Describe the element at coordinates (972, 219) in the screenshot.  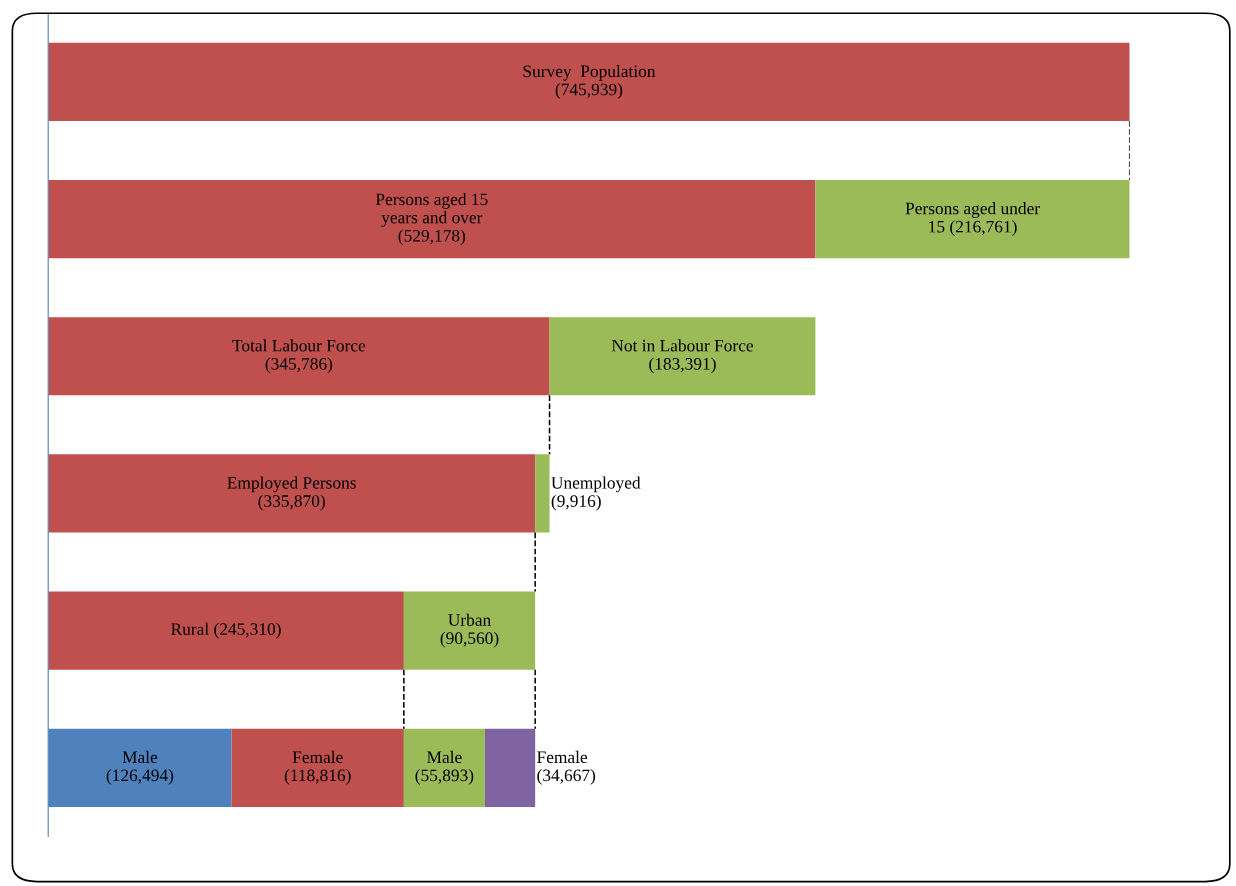
I see `data-label: Persons aged under 15 (216,761)` at that location.